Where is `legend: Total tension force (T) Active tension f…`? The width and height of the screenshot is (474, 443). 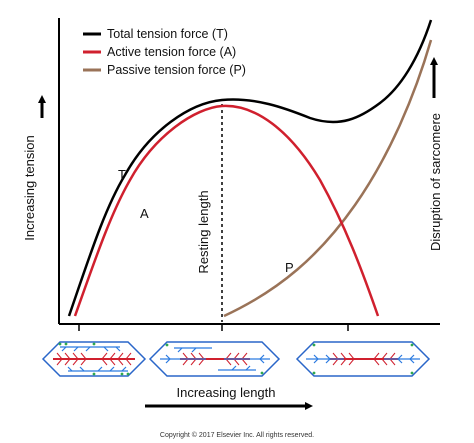
legend: Total tension force (T) Active tension f… is located at coordinates (164, 52).